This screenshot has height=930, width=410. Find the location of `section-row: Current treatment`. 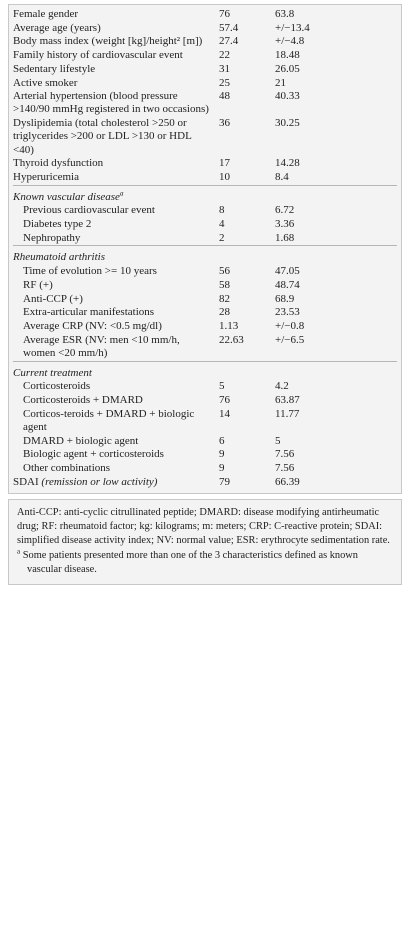

section-row: Current treatment is located at coordinates (205, 370).